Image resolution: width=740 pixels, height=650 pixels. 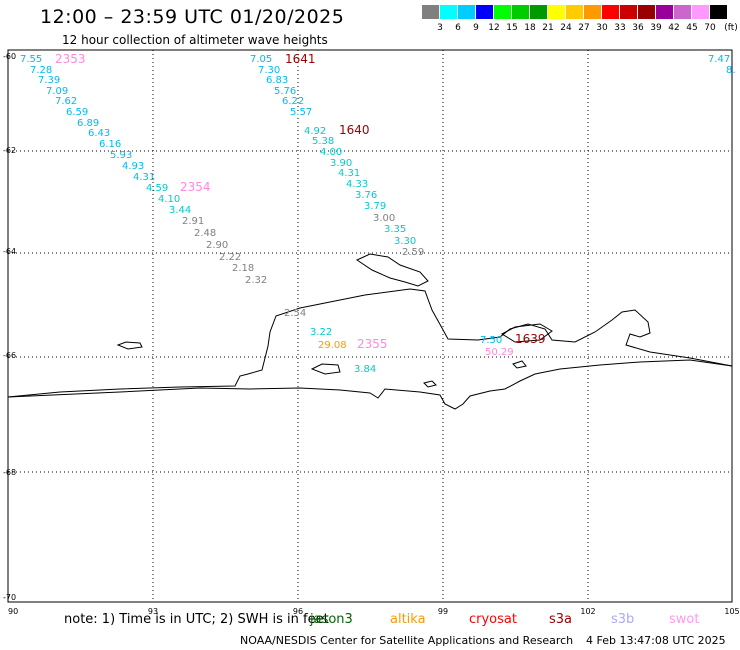 What do you see at coordinates (323, 141) in the screenshot?
I see `swh-value: 5.38` at bounding box center [323, 141].